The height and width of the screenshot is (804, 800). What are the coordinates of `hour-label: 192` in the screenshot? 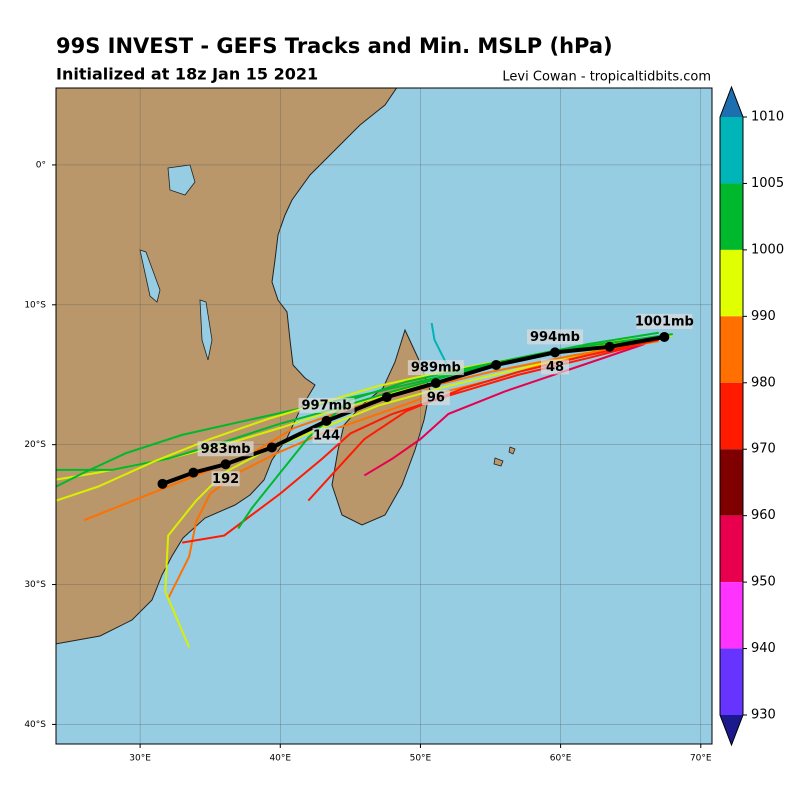 It's located at (225, 479).